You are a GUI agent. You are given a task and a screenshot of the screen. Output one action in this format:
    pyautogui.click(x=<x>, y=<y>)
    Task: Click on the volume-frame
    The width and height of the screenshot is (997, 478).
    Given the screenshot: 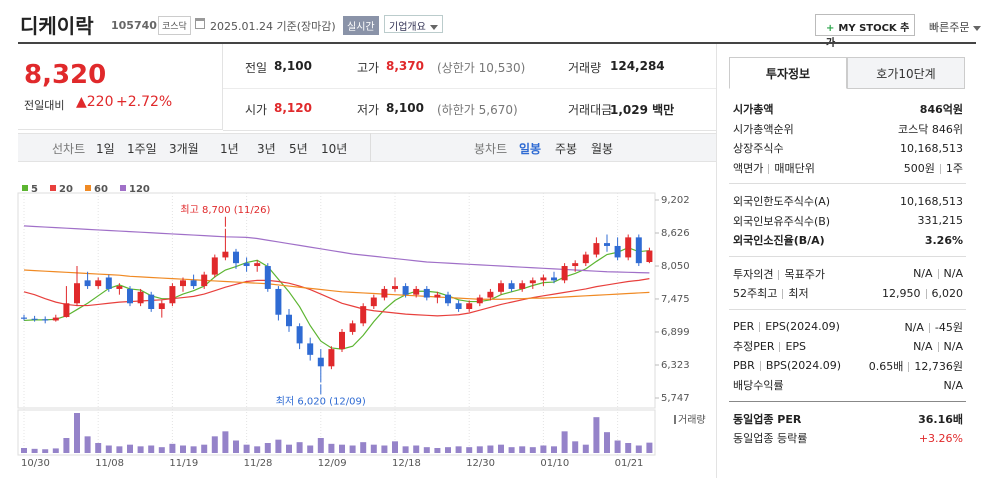 What is the action you would take?
    pyautogui.click(x=336, y=432)
    